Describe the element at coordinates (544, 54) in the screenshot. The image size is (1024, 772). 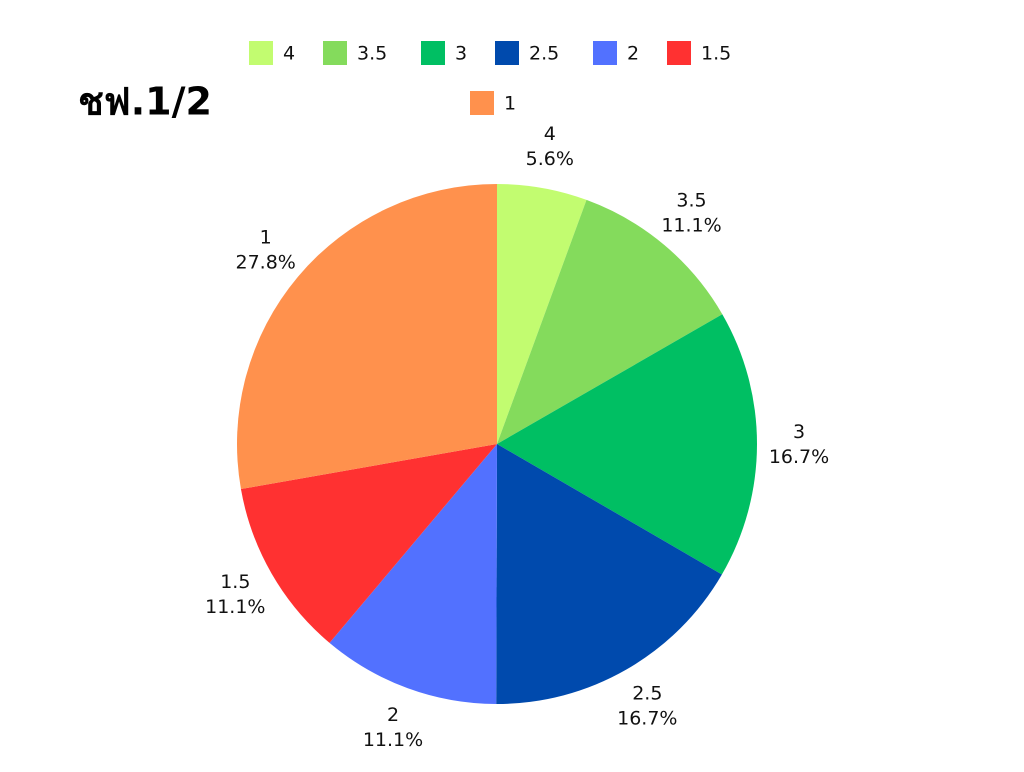
I see `legend-label: 2.5` at that location.